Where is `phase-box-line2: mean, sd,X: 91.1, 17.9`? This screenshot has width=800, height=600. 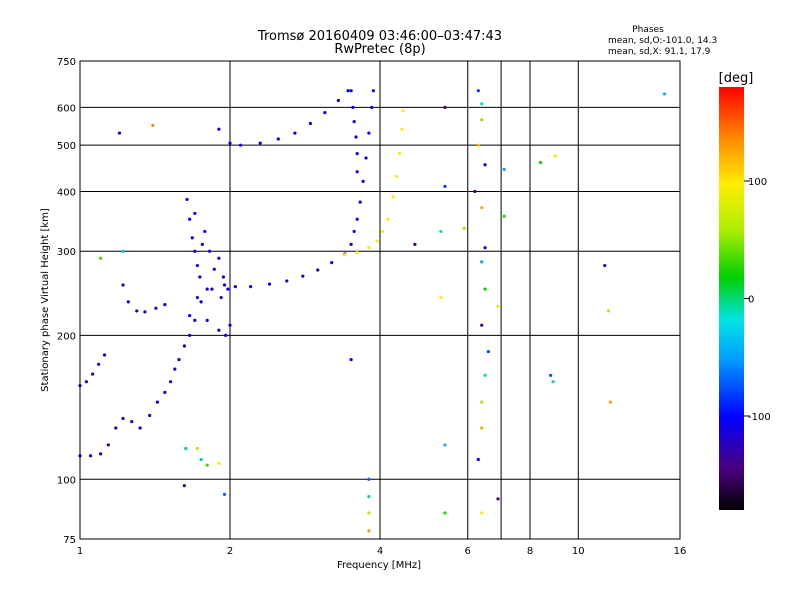 phase-box-line2: mean, sd,X: 91.1, 17.9 is located at coordinates (659, 52).